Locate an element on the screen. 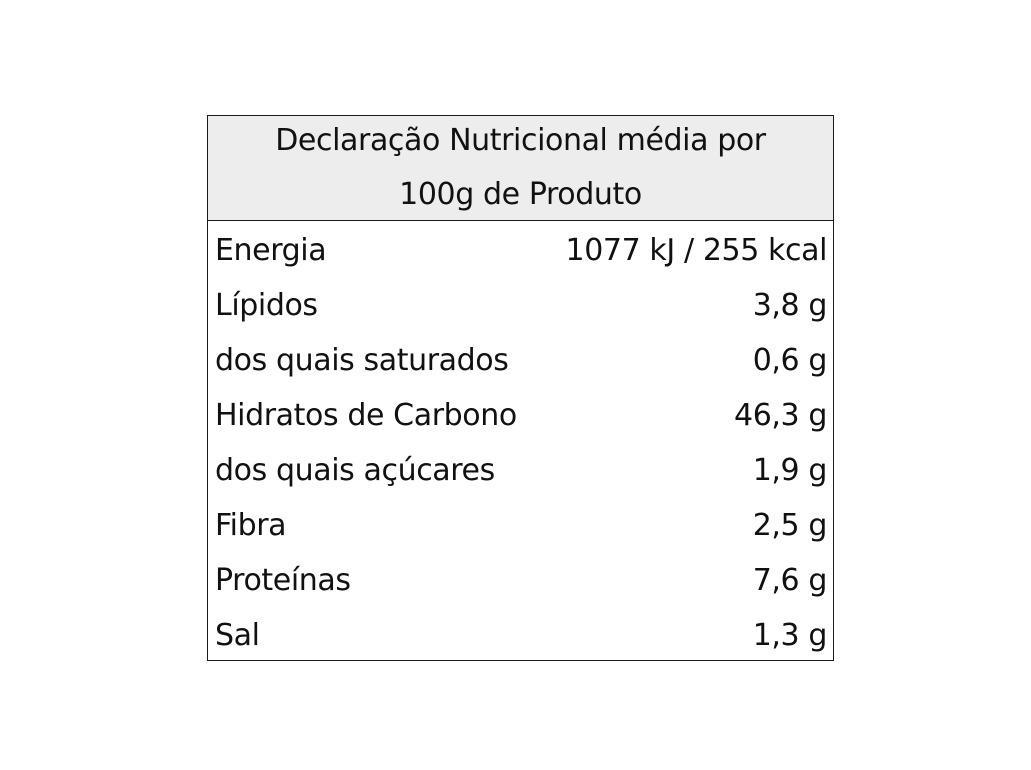 The height and width of the screenshot is (770, 1031). row-value: 46,3 g is located at coordinates (780, 415).